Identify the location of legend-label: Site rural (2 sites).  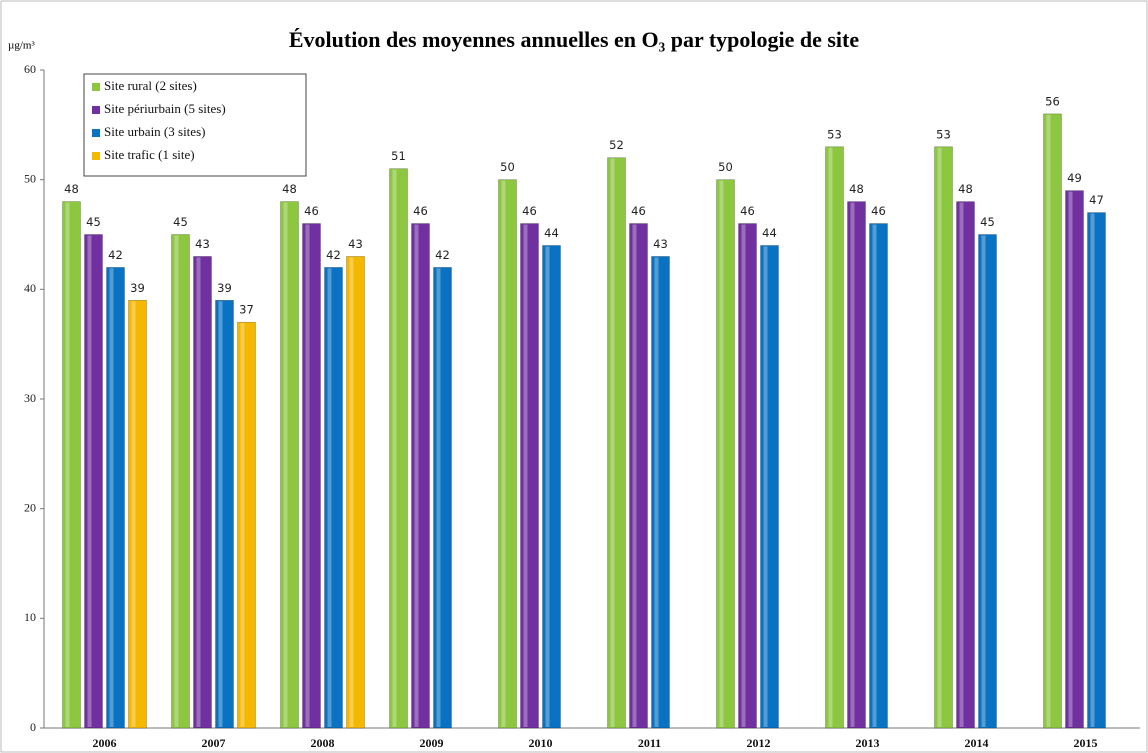
(150, 85).